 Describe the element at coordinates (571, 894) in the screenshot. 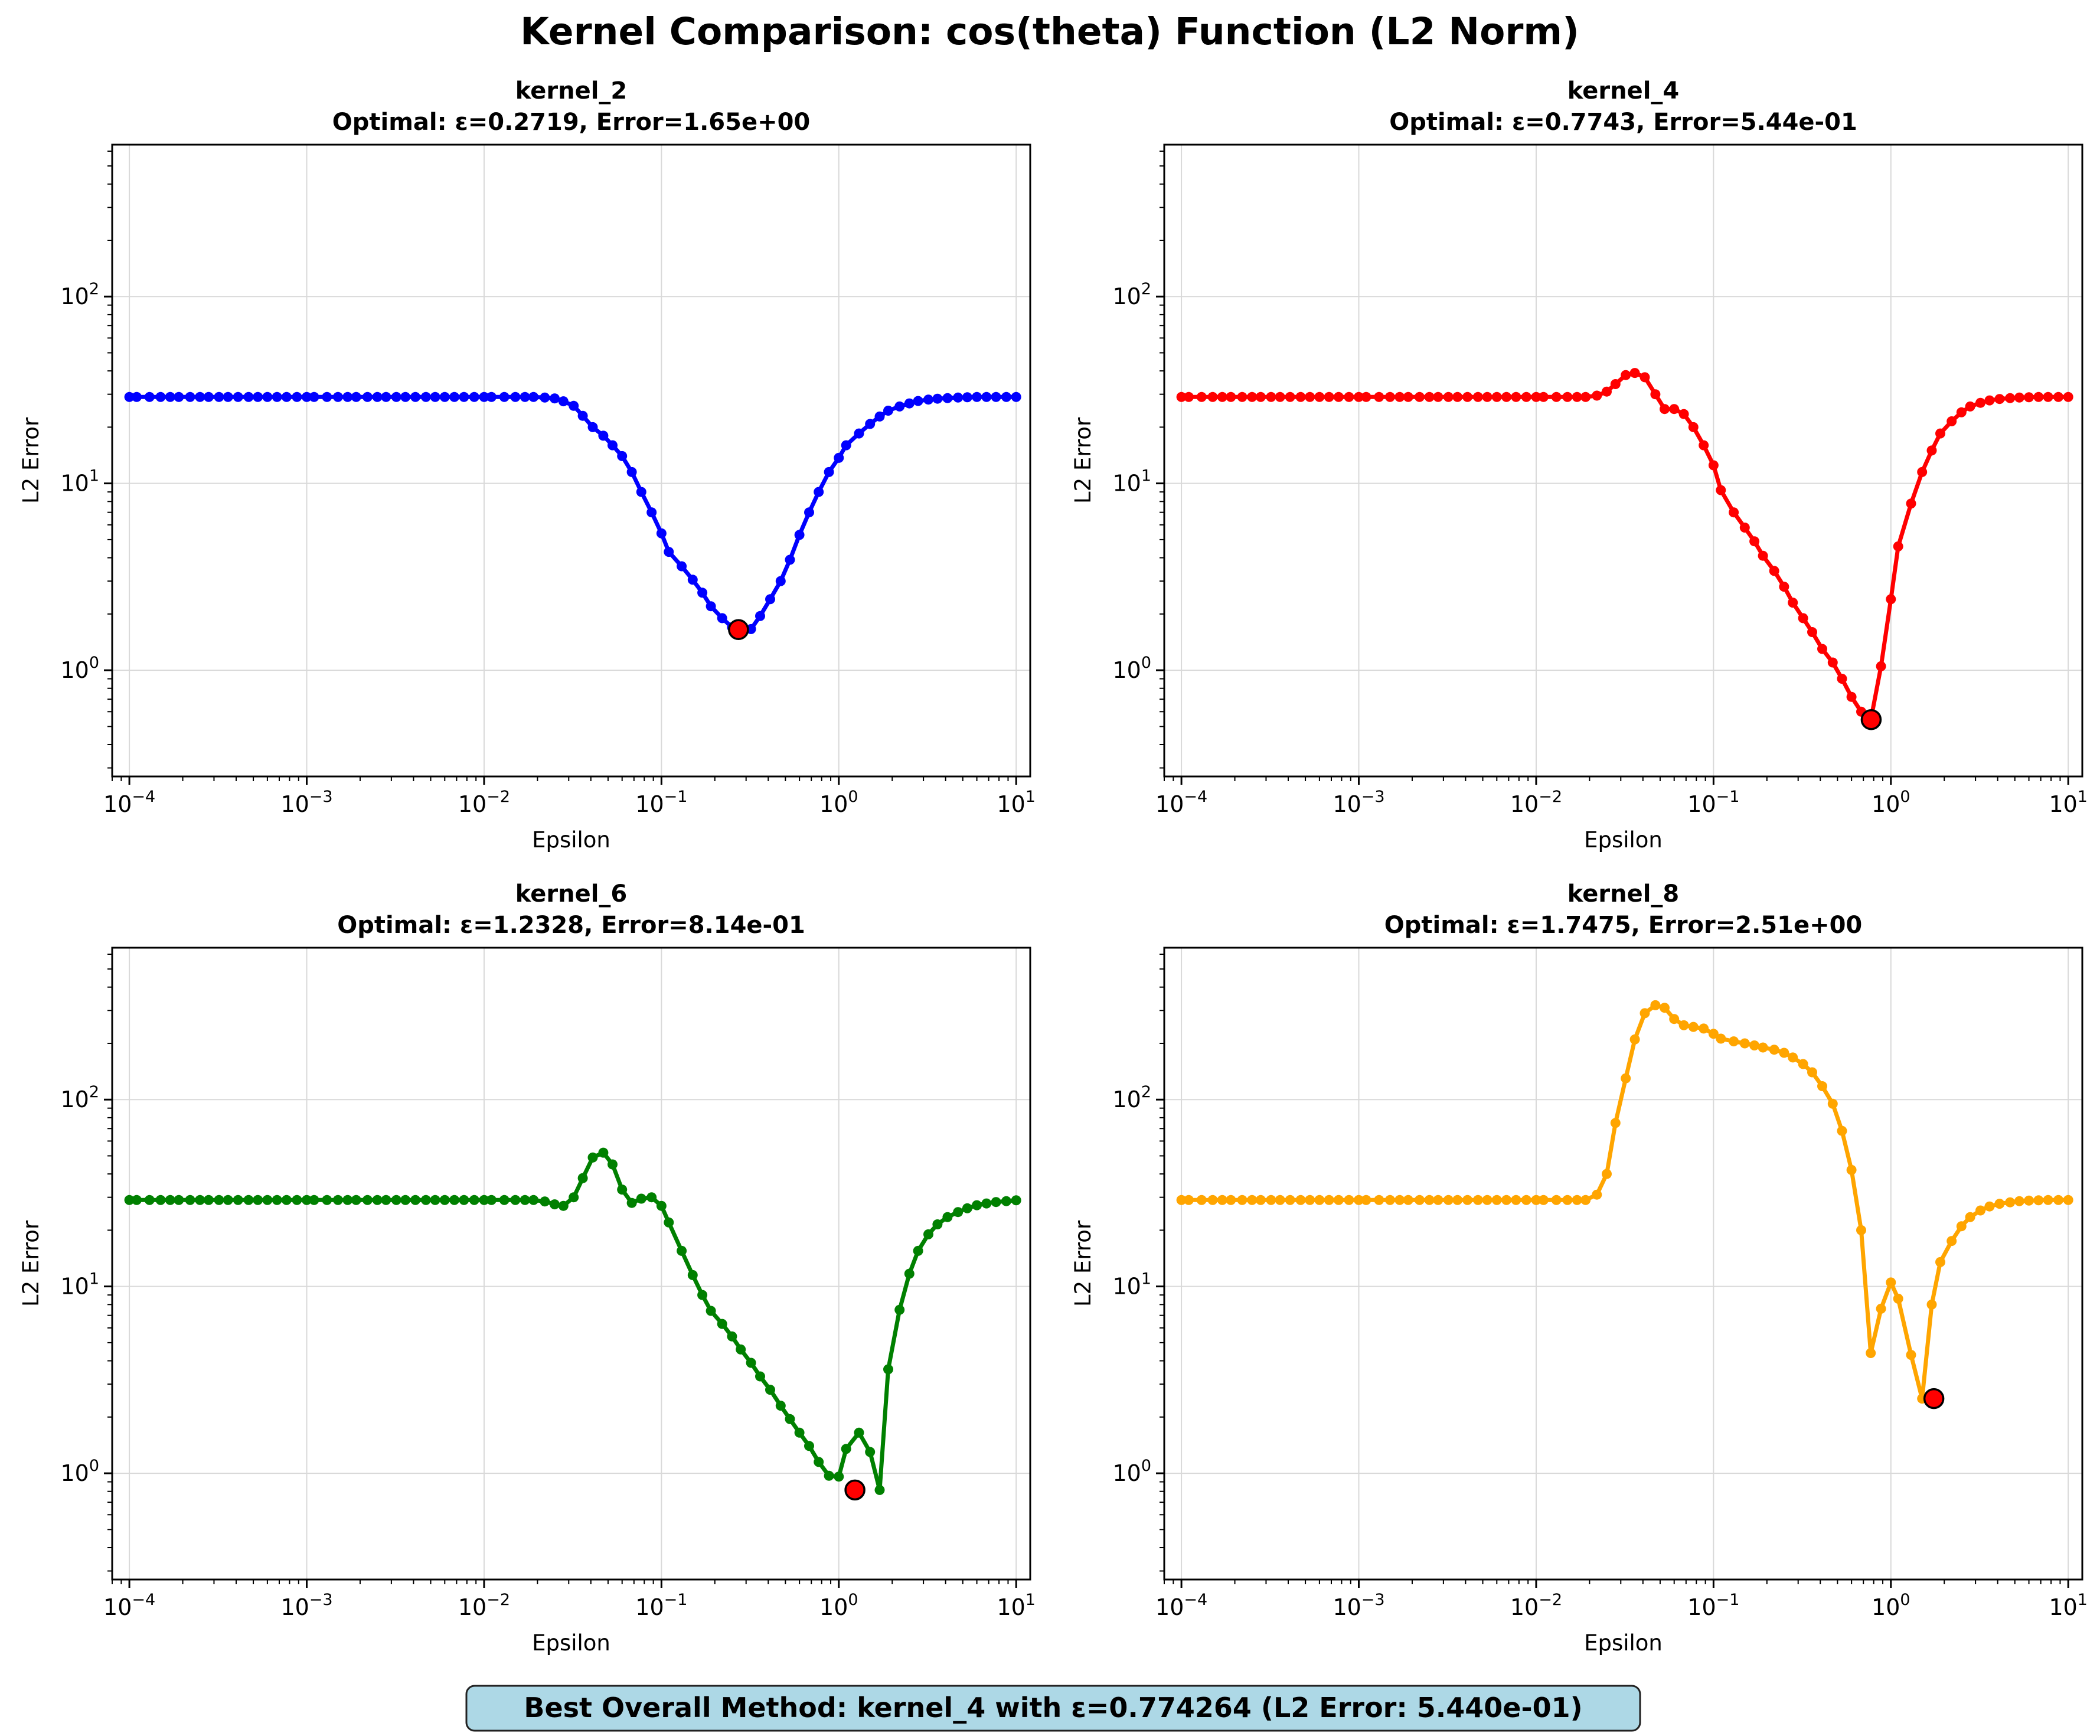

I see `subplot-title: kernel_6` at that location.